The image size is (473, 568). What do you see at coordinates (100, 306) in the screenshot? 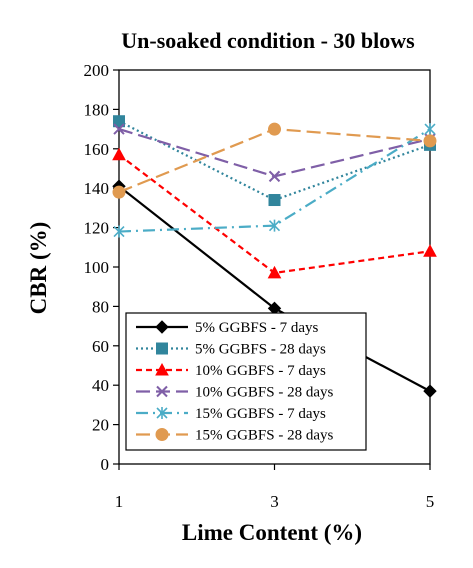
I see `y-tick-label: 80` at bounding box center [100, 306].